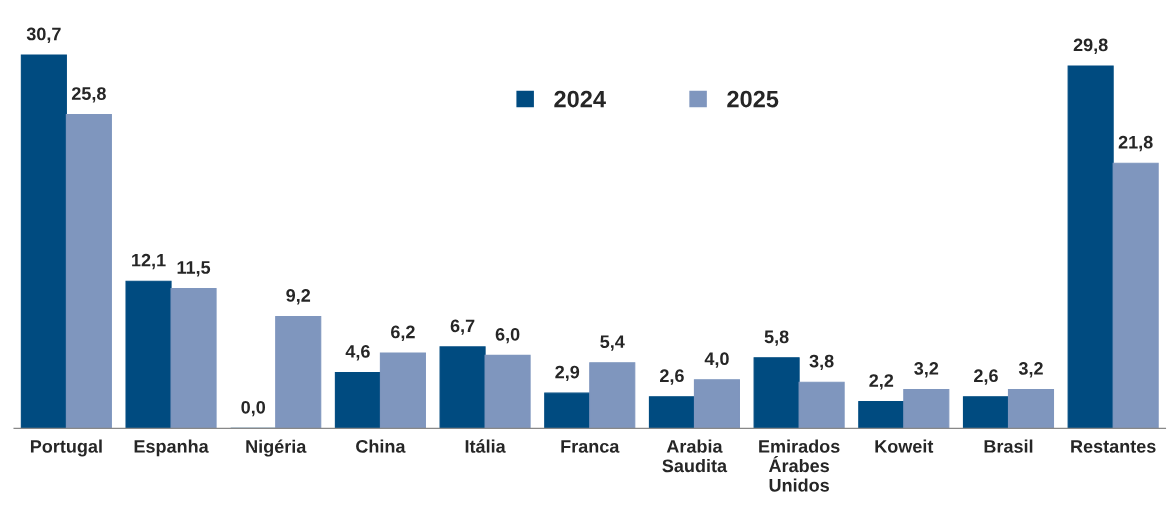 This screenshot has width=1169, height=510. Describe the element at coordinates (1008, 446) in the screenshot. I see `x-tick-label: Brasil` at that location.